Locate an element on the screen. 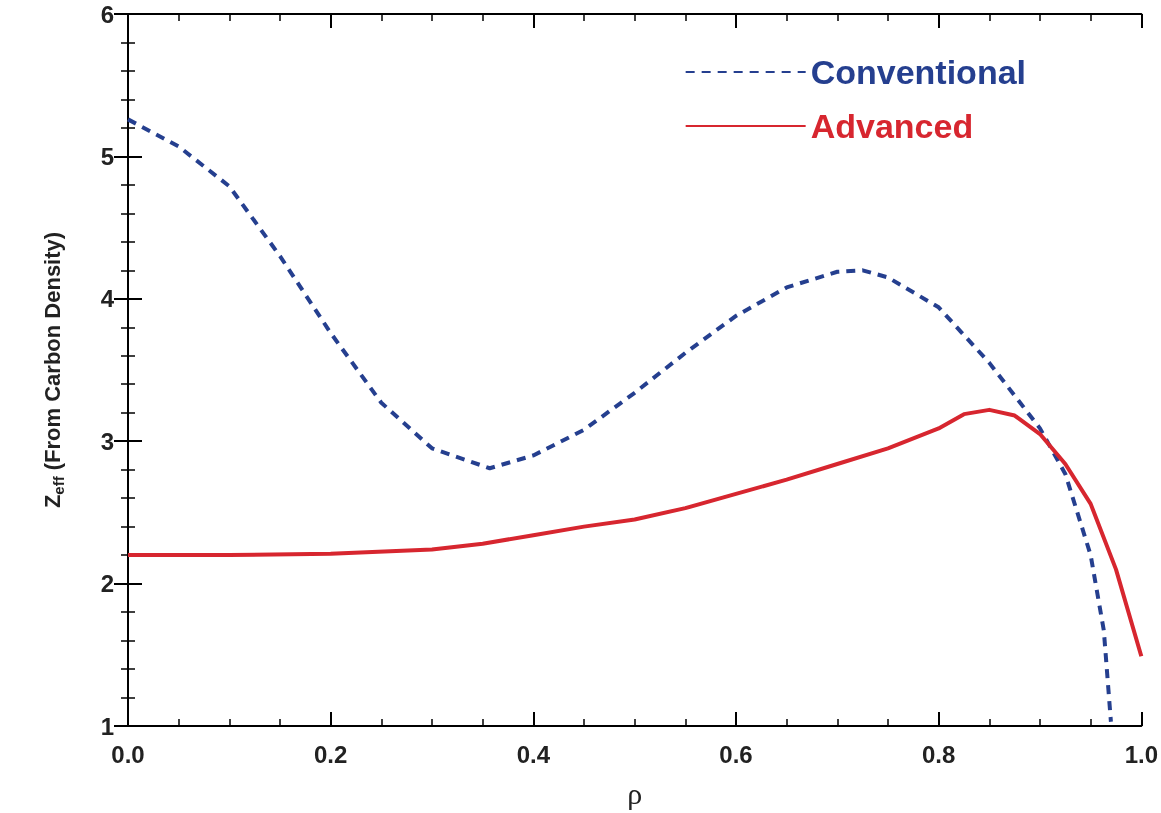  x-tick-label: 1.0 is located at coordinates (1141, 754).